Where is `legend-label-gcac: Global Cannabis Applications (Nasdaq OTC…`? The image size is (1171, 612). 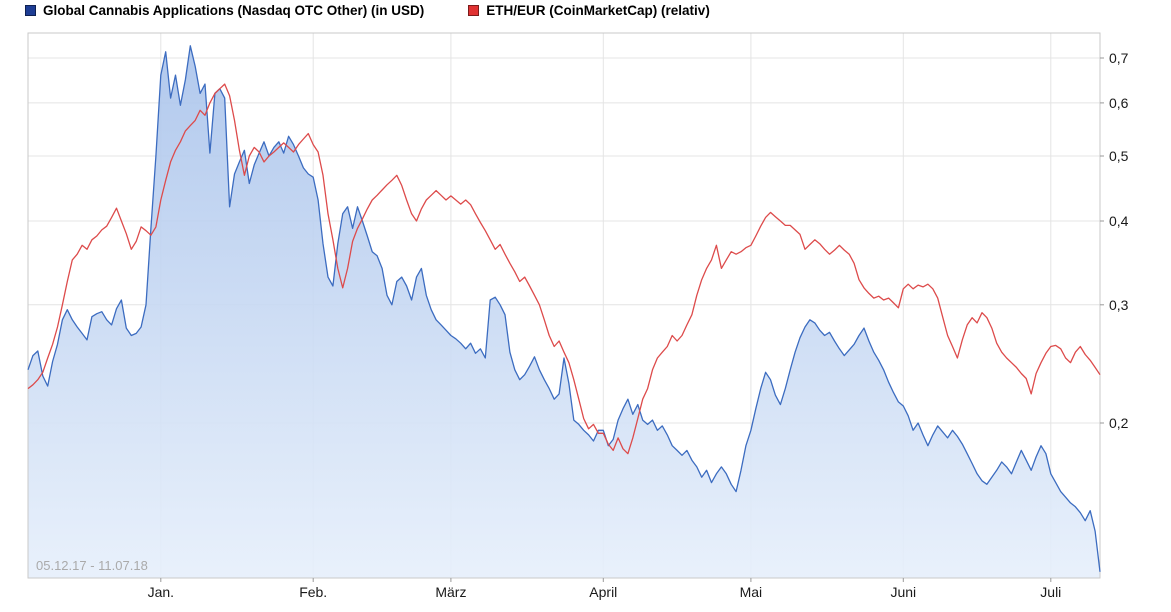
legend-label-gcac: Global Cannabis Applications (Nasdaq OTC… is located at coordinates (234, 10).